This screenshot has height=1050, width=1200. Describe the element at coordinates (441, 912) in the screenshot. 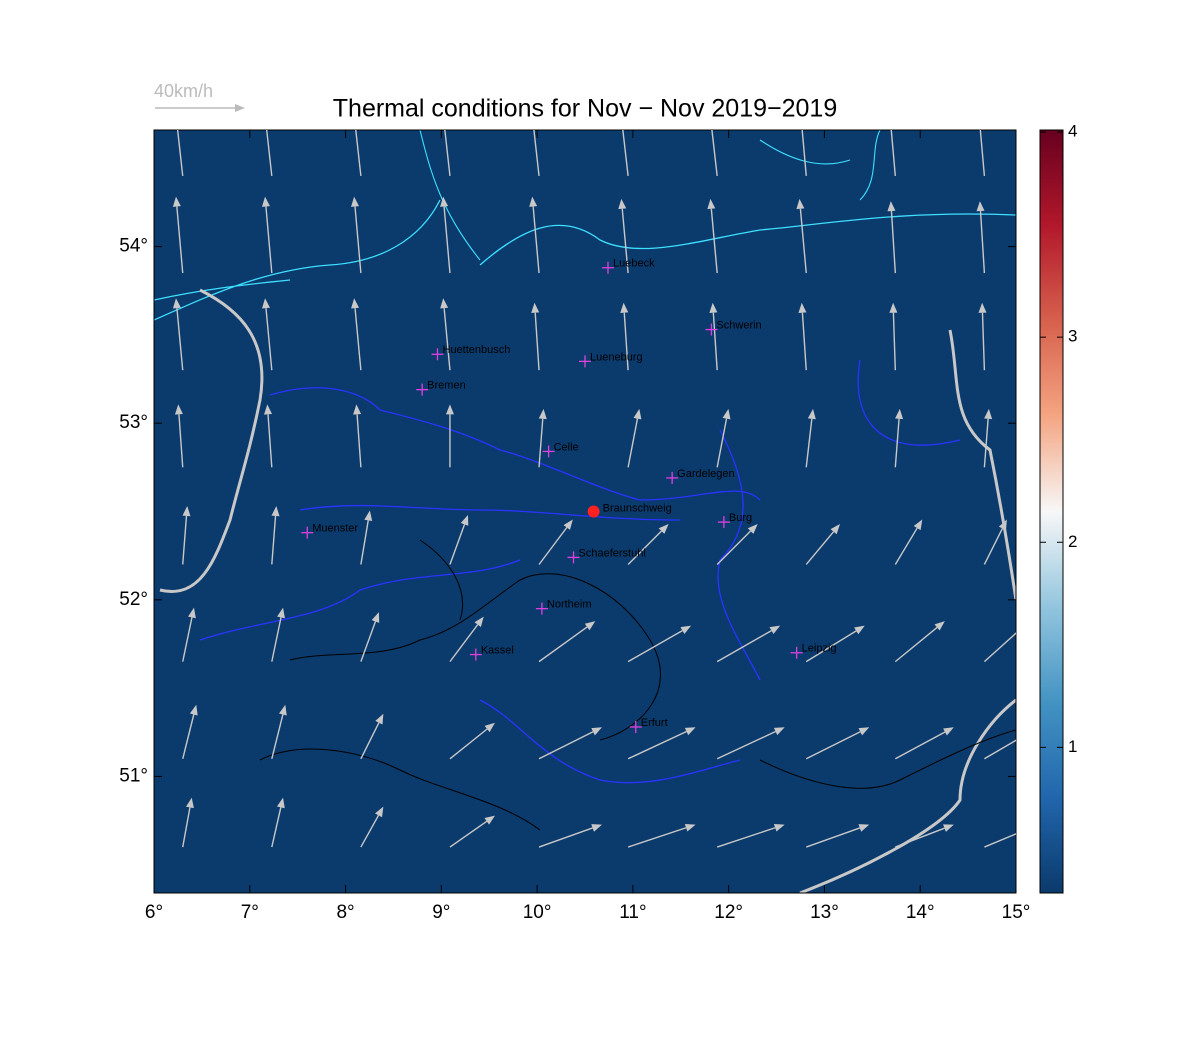

I see `x-tick-label: 9°` at that location.